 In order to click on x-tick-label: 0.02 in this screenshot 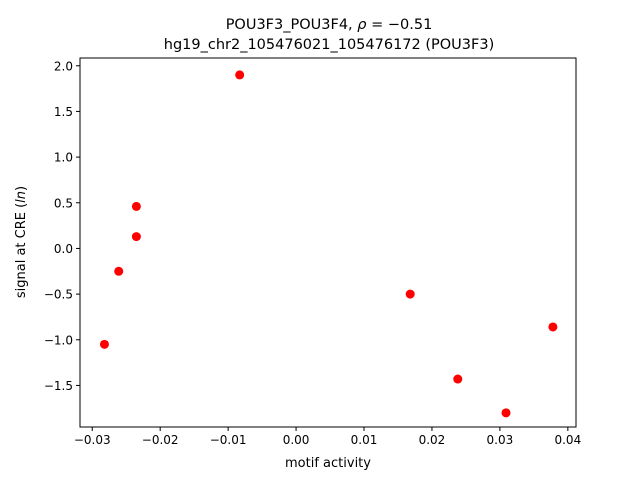, I will do `click(432, 440)`.